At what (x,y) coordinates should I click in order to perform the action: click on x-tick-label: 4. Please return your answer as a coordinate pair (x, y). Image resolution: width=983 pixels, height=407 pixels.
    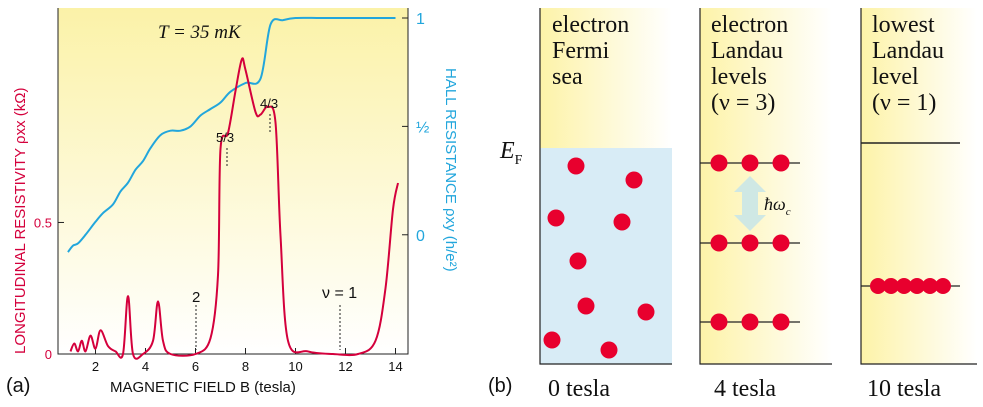
    Looking at the image, I should click on (145, 366).